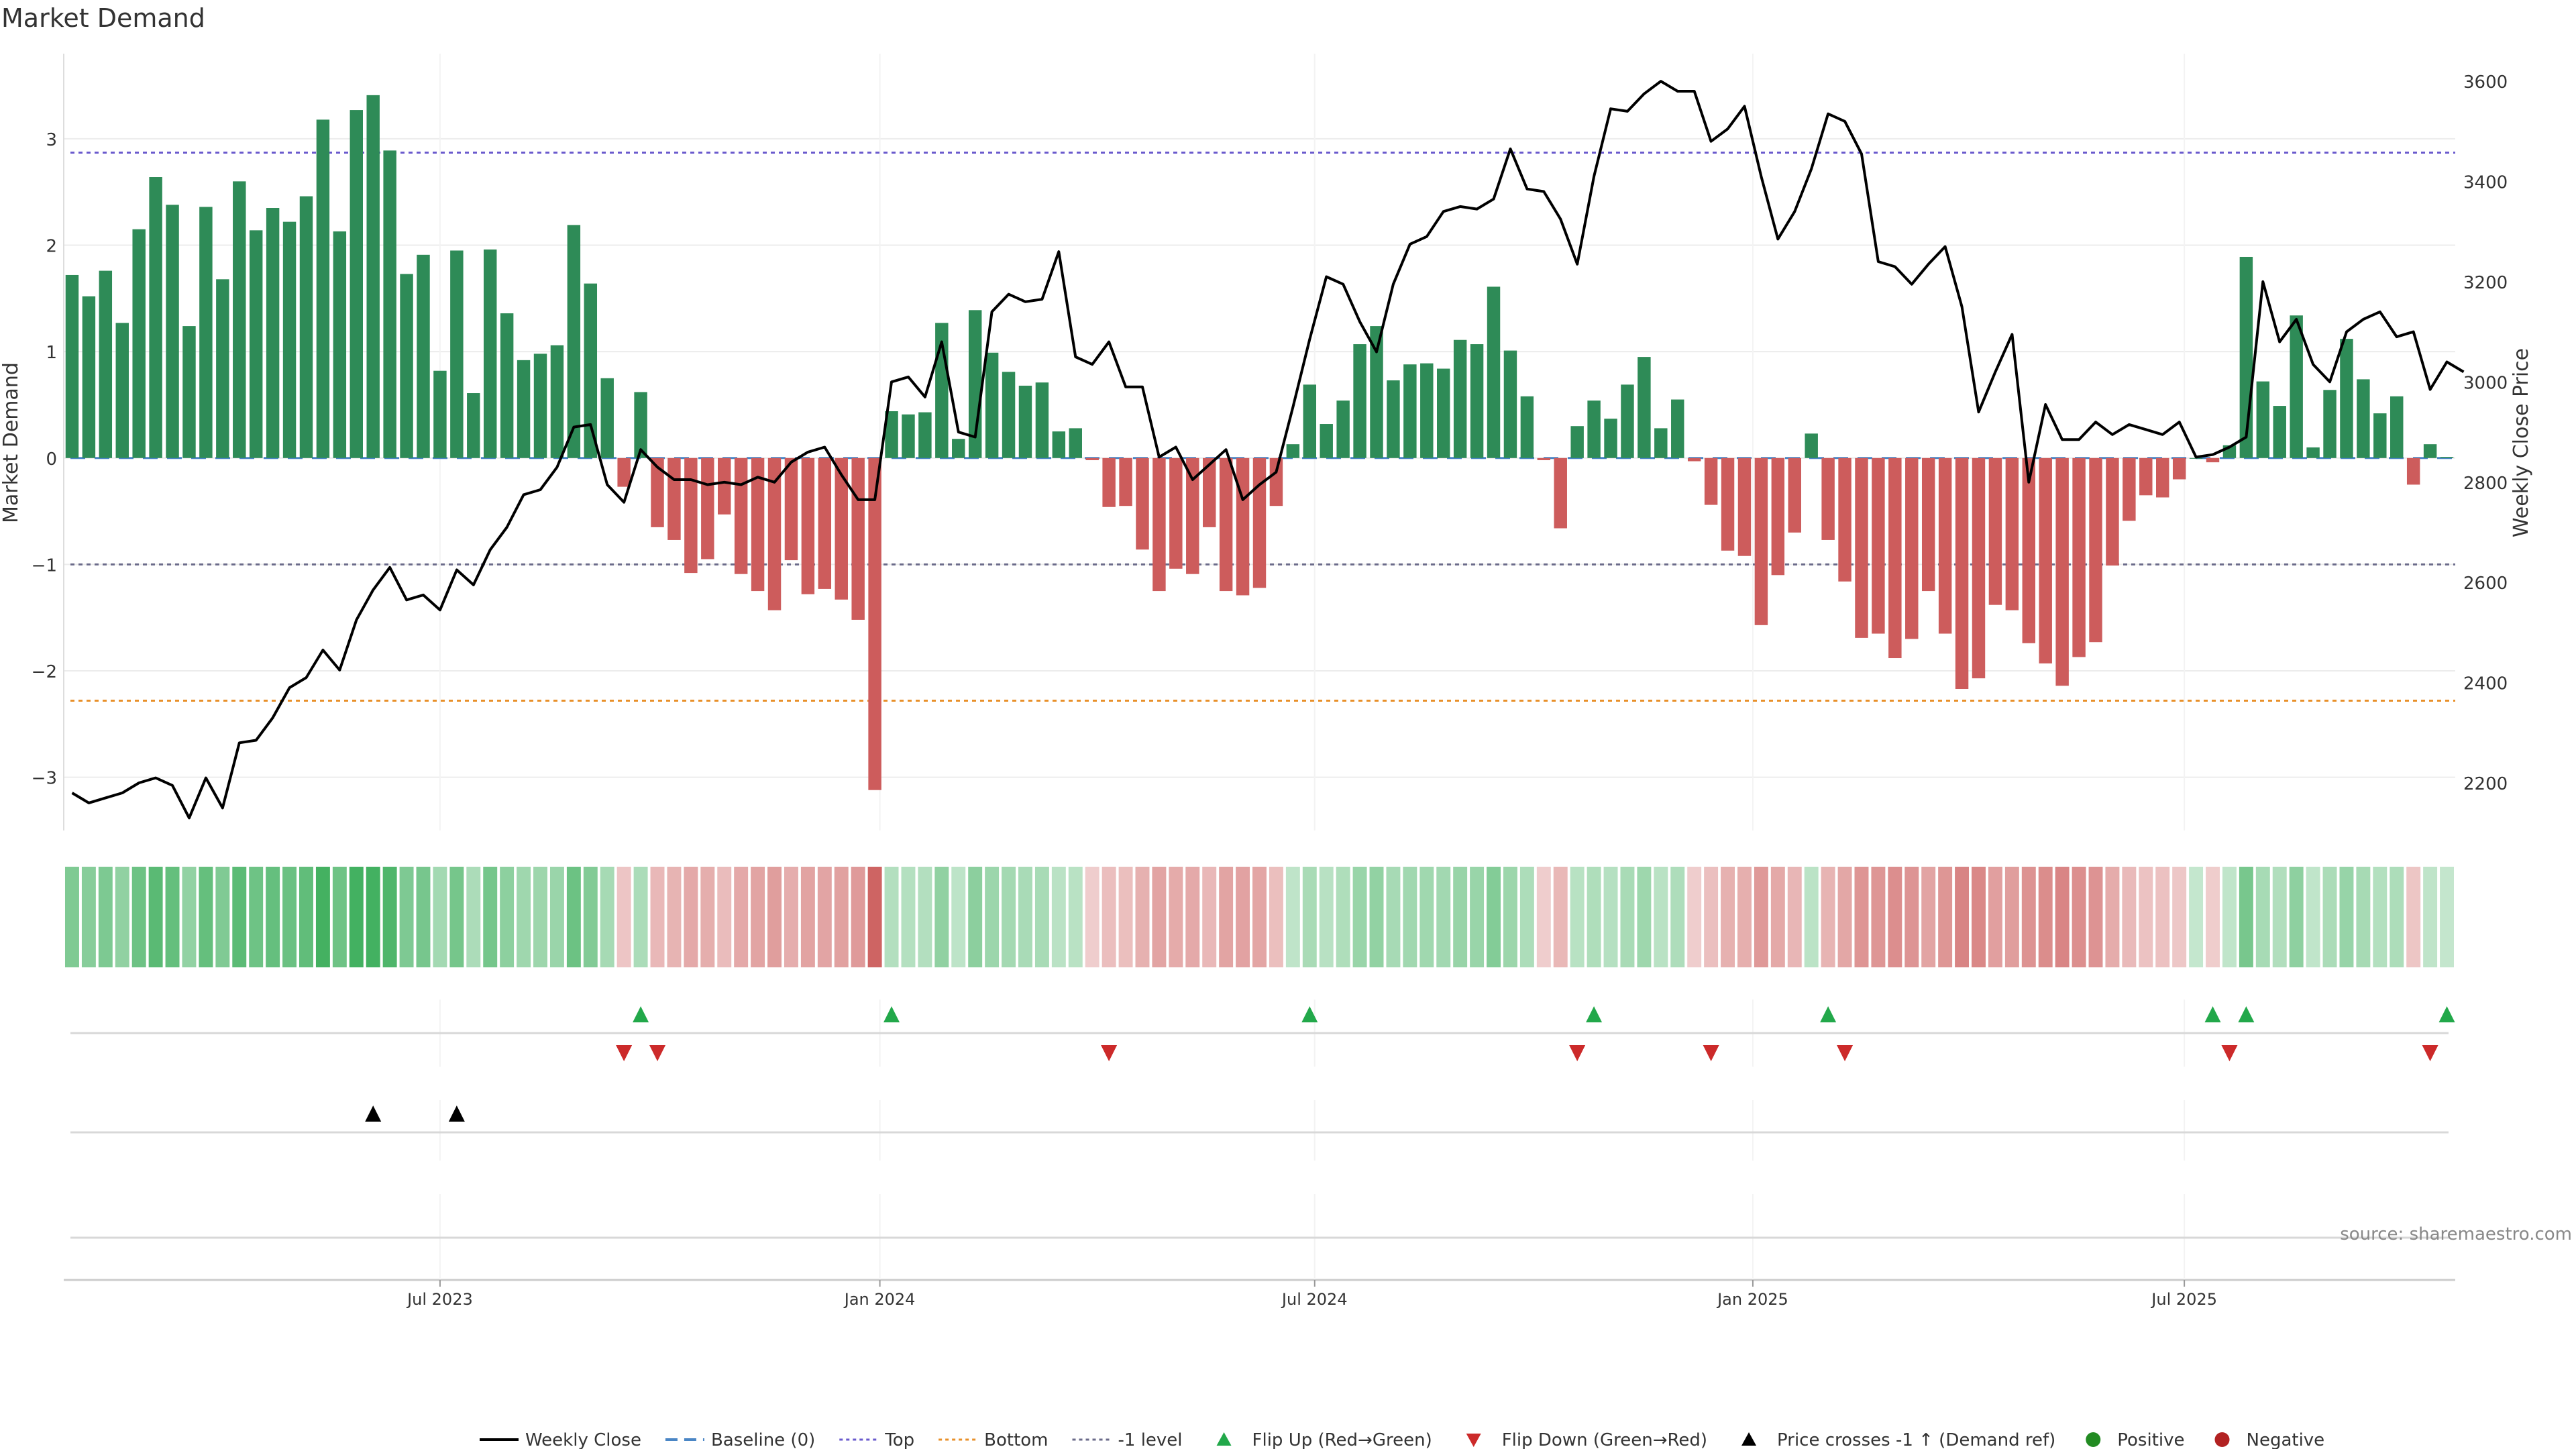  What do you see at coordinates (2485, 484) in the screenshot?
I see `y2-tick-label: 2800` at bounding box center [2485, 484].